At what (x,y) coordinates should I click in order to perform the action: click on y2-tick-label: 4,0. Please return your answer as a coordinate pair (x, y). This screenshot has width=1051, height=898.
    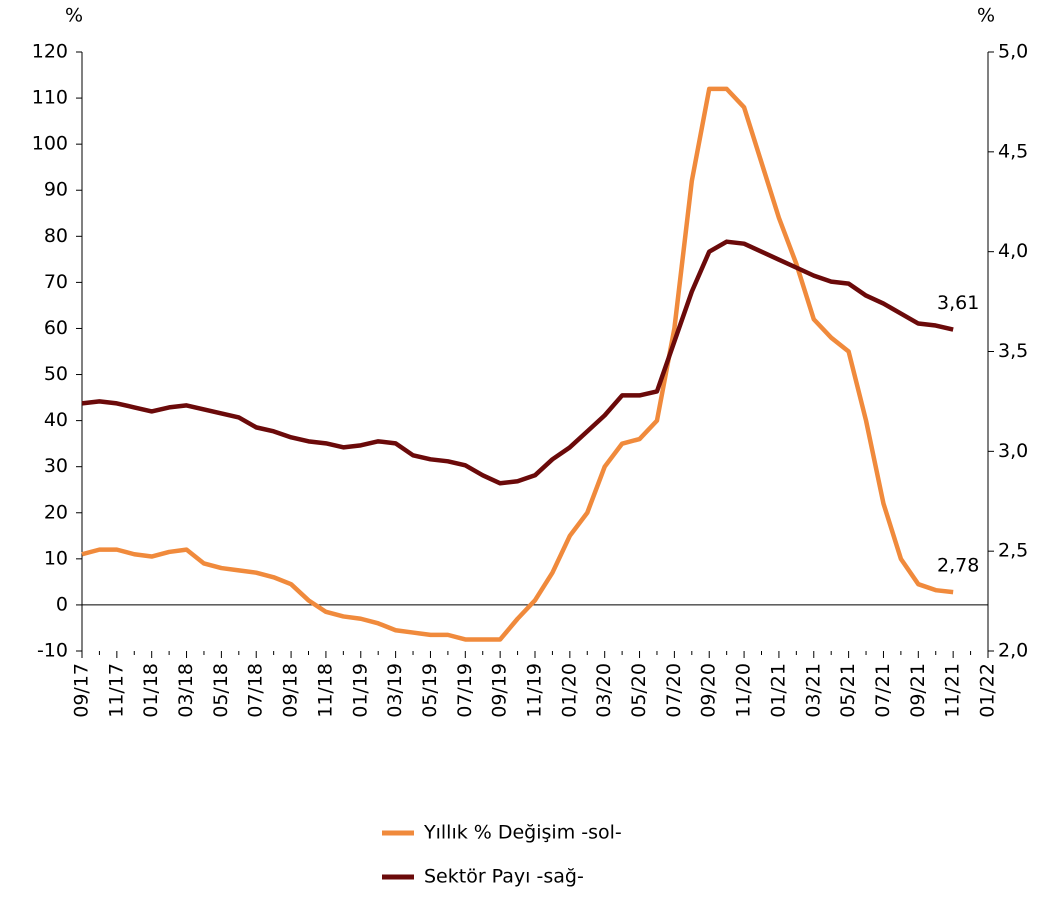
    Looking at the image, I should click on (1013, 251).